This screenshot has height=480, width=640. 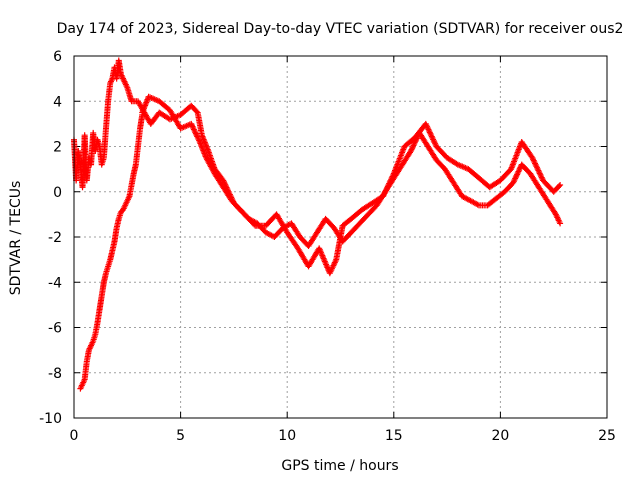 I want to click on x-tick-label: 5, so click(x=180, y=436).